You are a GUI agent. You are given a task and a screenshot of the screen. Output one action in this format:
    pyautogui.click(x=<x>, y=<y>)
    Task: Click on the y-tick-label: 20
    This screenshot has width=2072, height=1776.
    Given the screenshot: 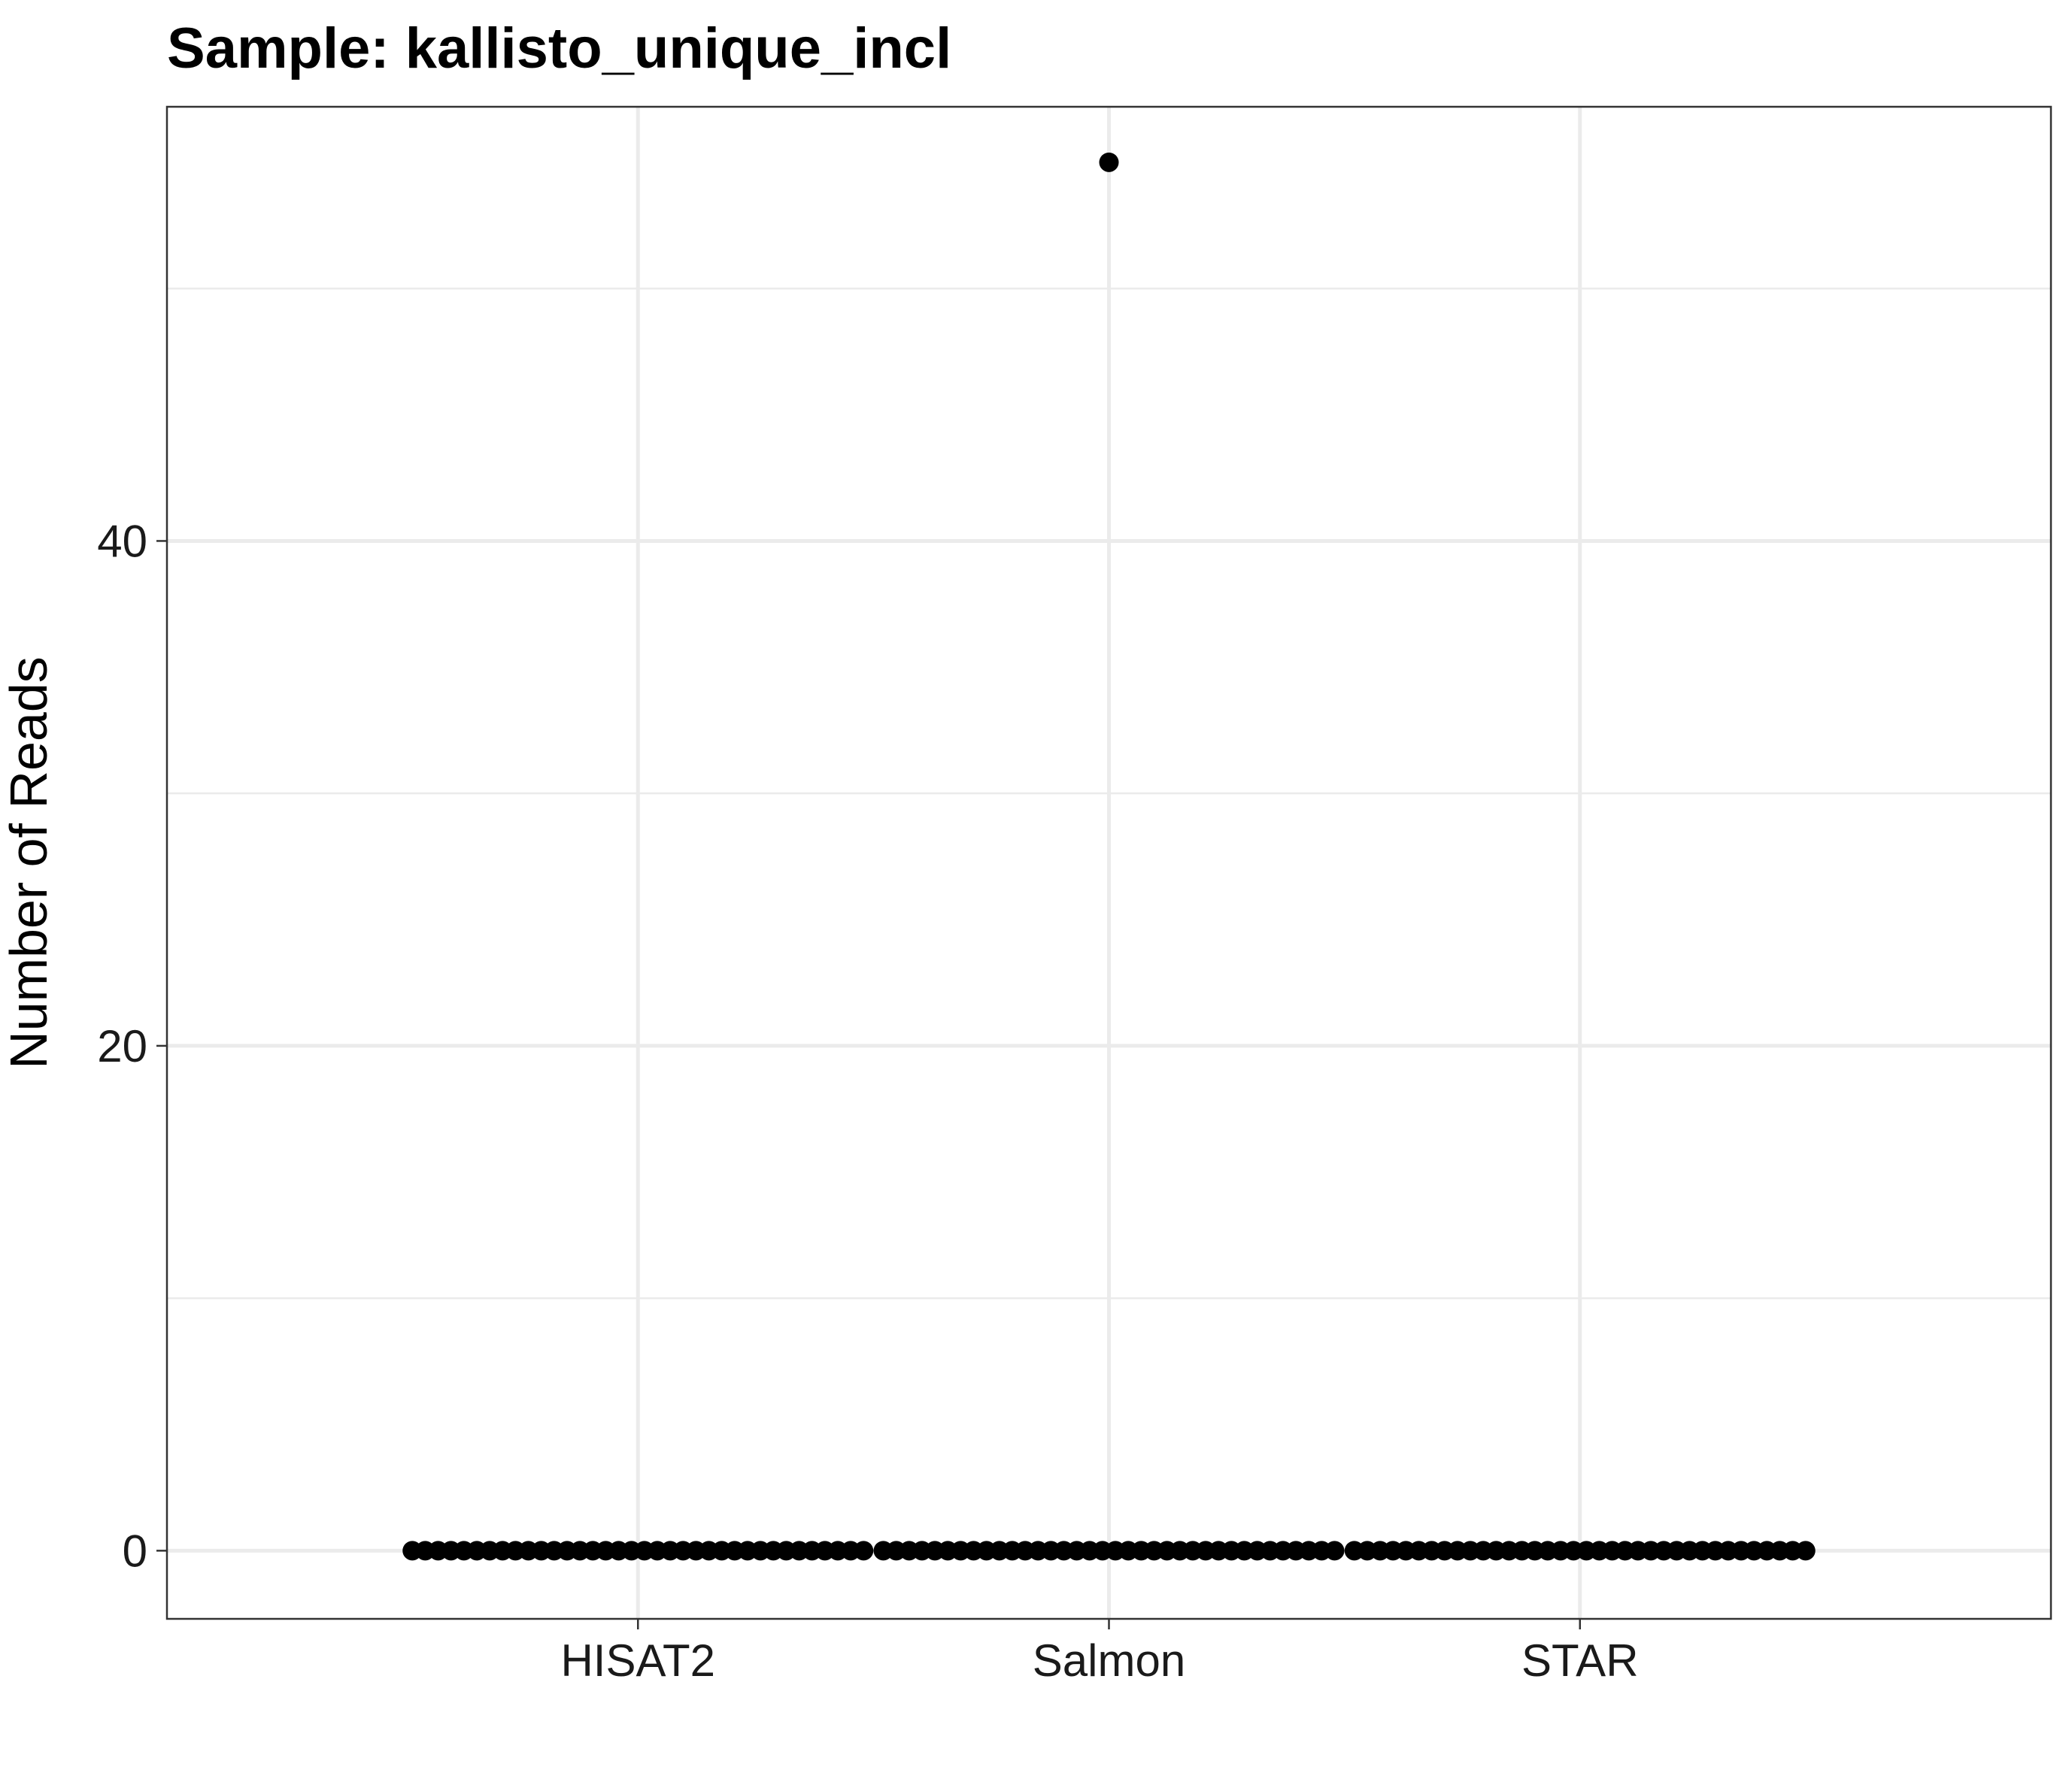 What is the action you would take?
    pyautogui.click(x=122, y=1046)
    